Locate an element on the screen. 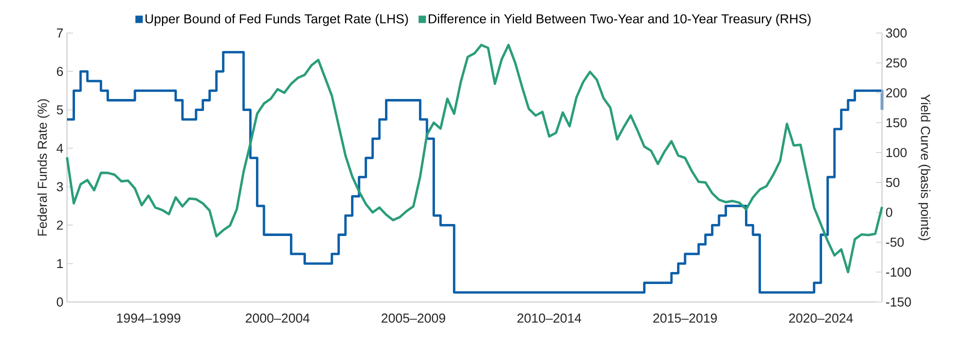  y2-tick-label: -50 is located at coordinates (895, 242).